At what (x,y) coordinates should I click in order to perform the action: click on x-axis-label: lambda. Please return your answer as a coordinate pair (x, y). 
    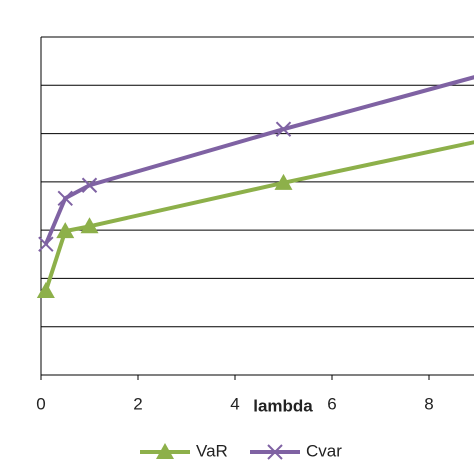
    Looking at the image, I should click on (283, 405).